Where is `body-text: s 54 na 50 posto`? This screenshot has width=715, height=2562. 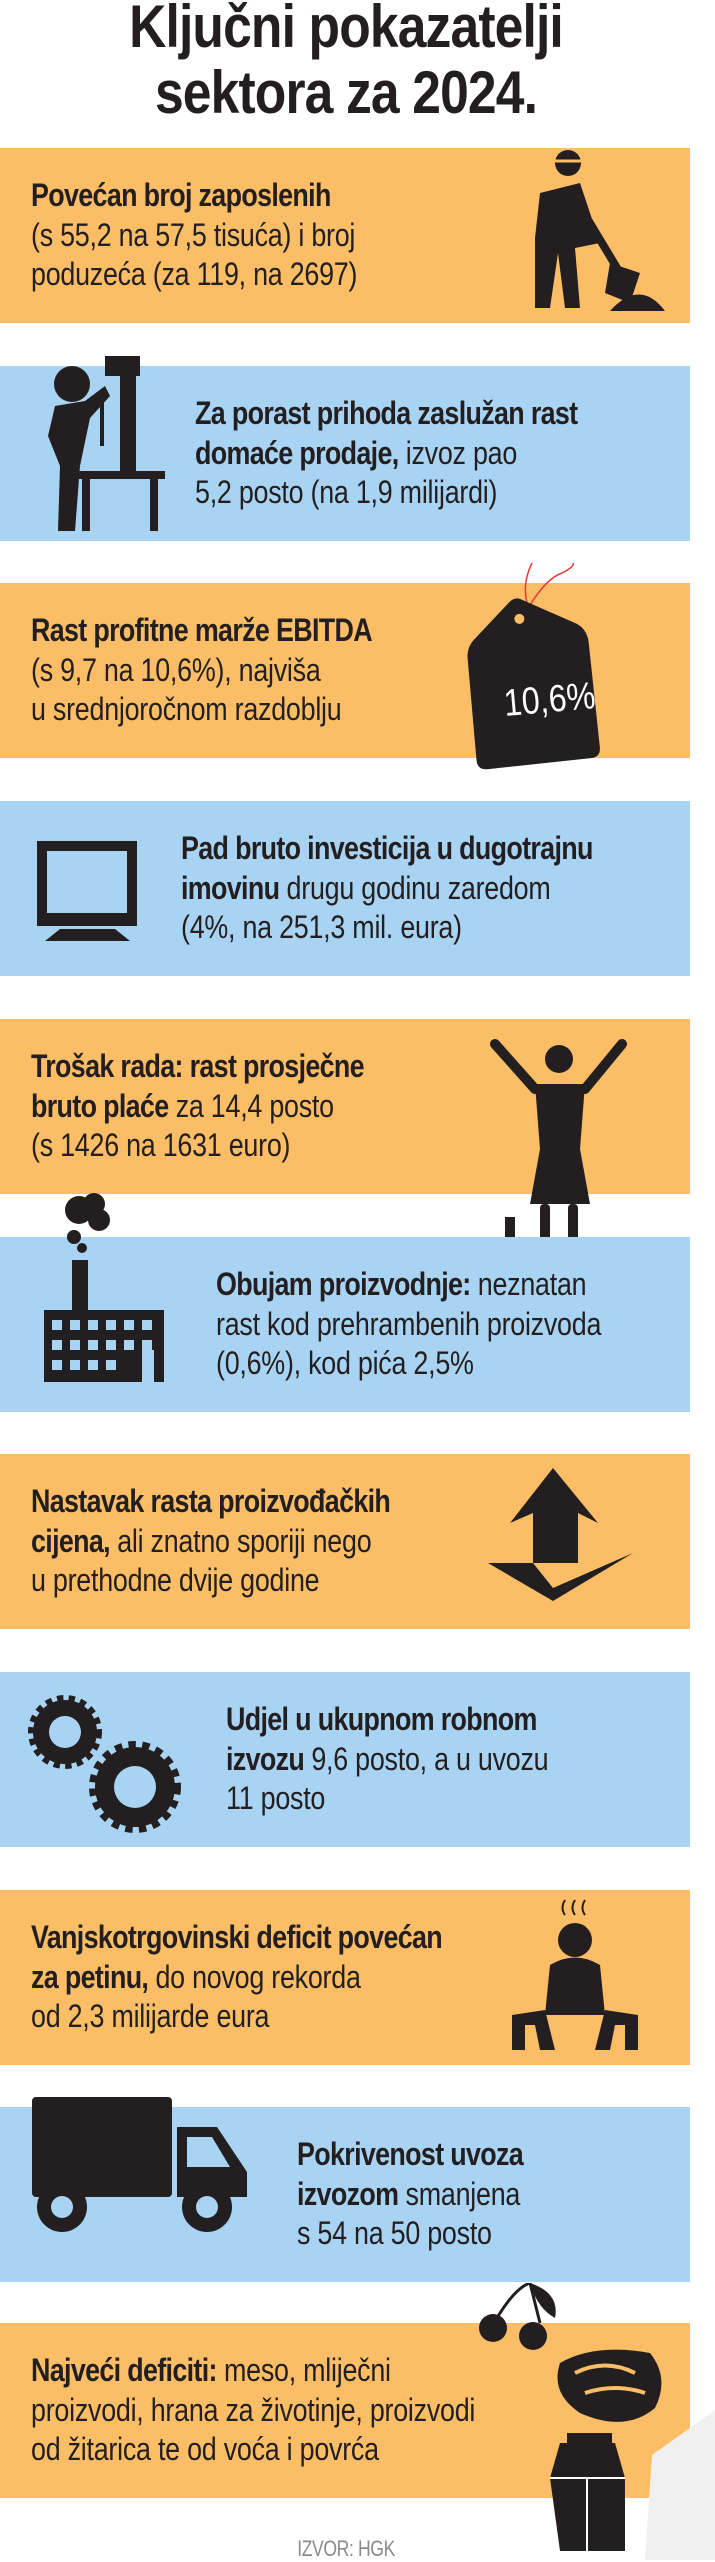
body-text: s 54 na 50 posto is located at coordinates (394, 2233).